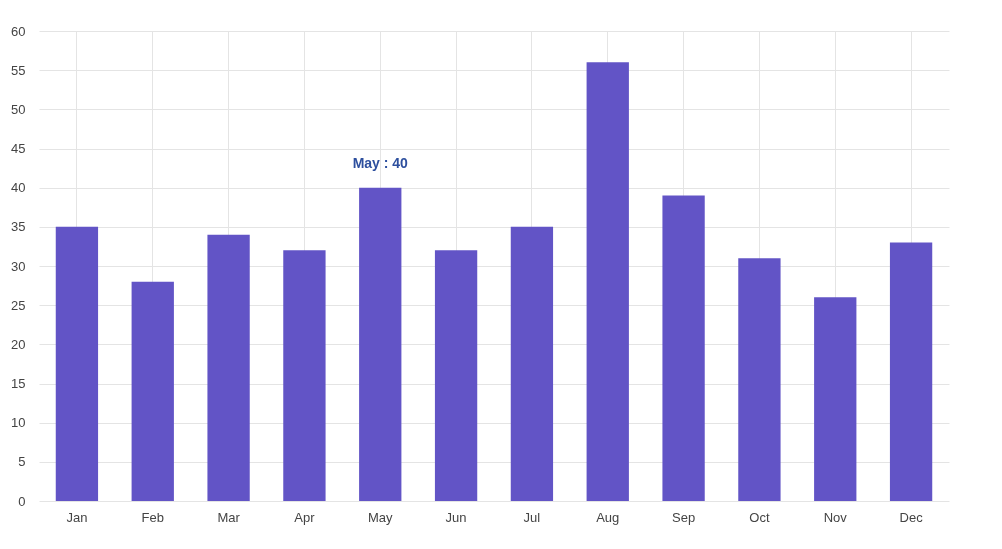 The image size is (1002, 549). Describe the element at coordinates (18, 109) in the screenshot. I see `y-tick-label: 50` at that location.